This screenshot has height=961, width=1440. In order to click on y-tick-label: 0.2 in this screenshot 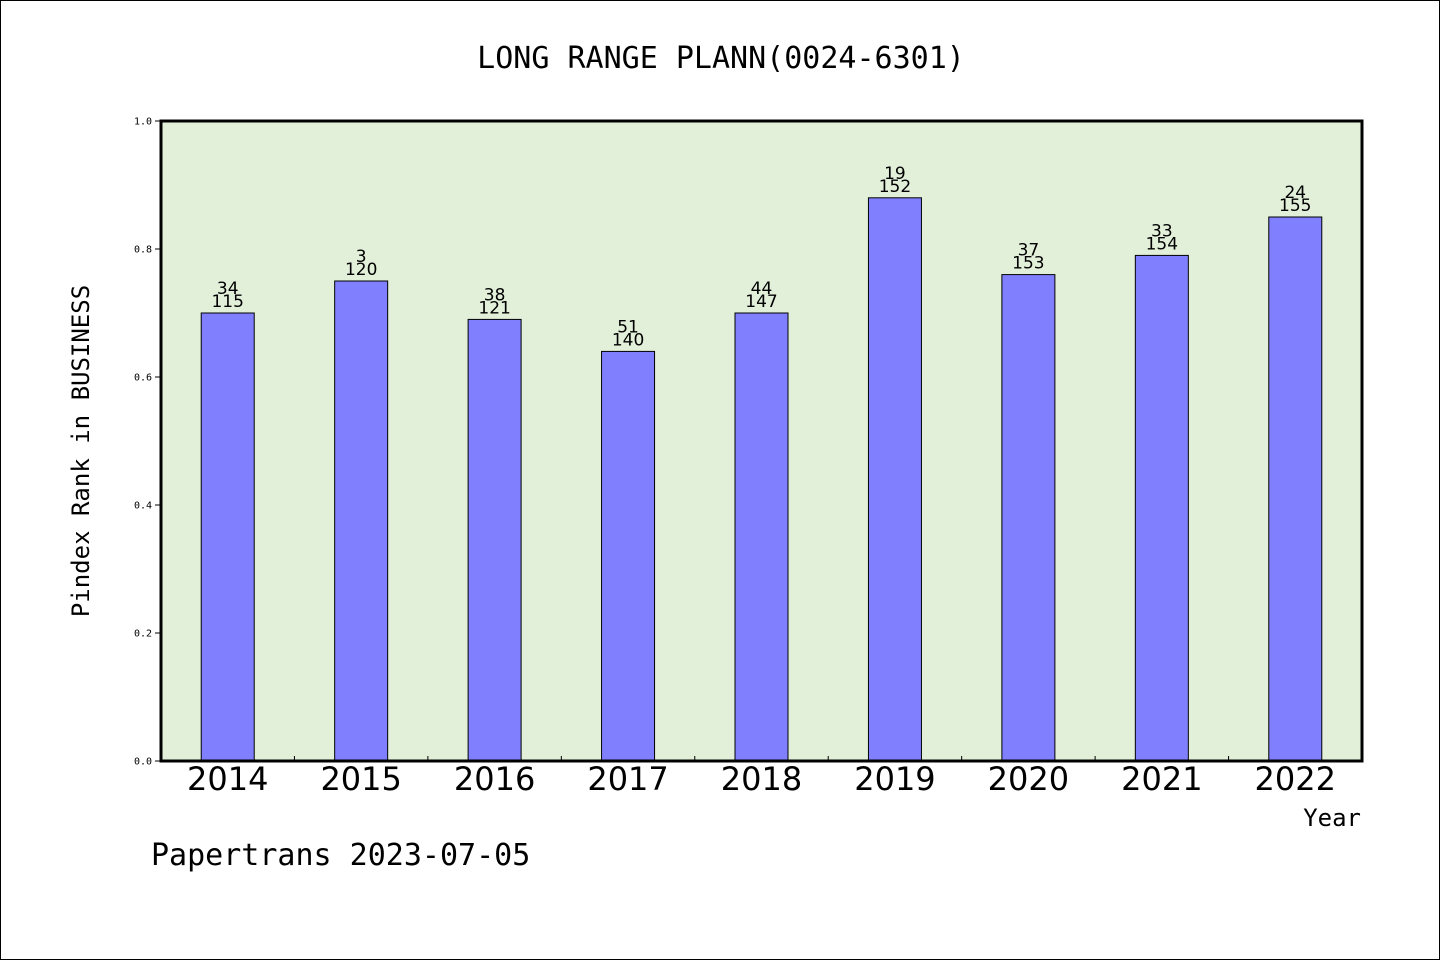, I will do `click(143, 634)`.